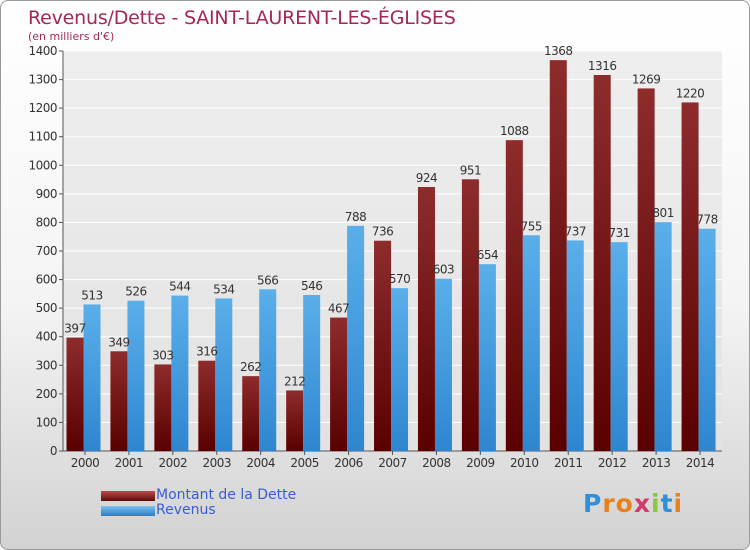 The width and height of the screenshot is (750, 550). I want to click on data-label-dette: 951, so click(470, 170).